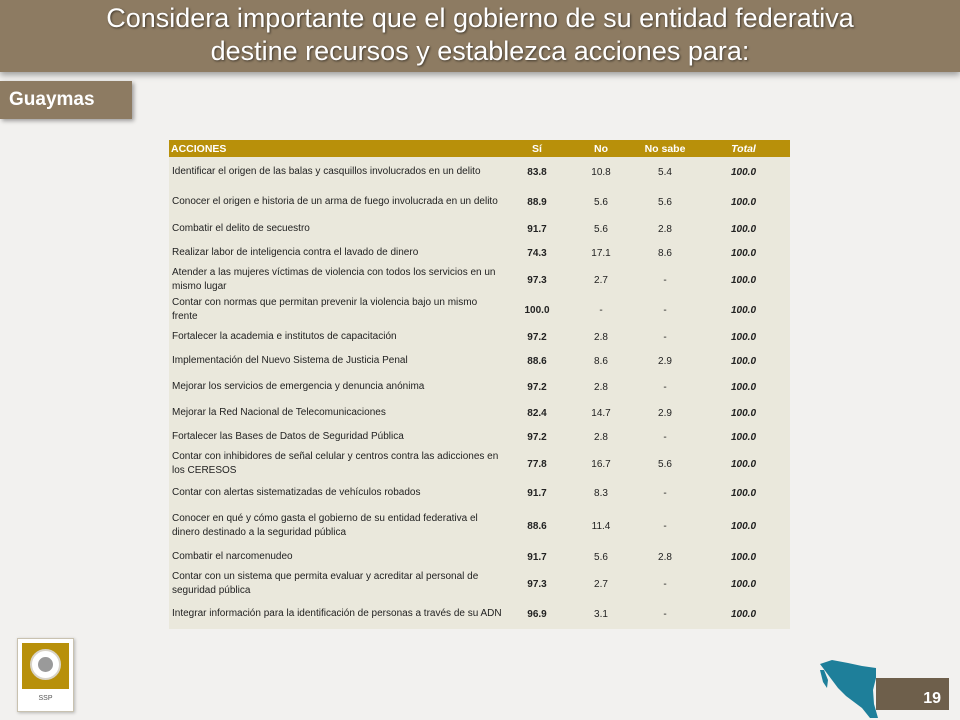 The height and width of the screenshot is (720, 960). I want to click on no-sabe-cell: 5.4, so click(665, 172).